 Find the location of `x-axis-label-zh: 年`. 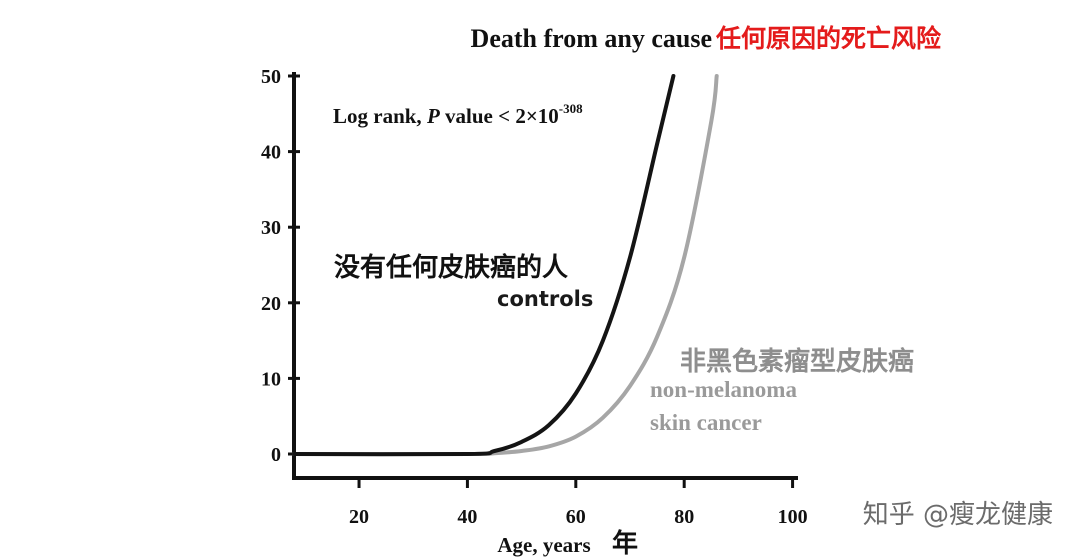

x-axis-label-zh: 年 is located at coordinates (625, 542).